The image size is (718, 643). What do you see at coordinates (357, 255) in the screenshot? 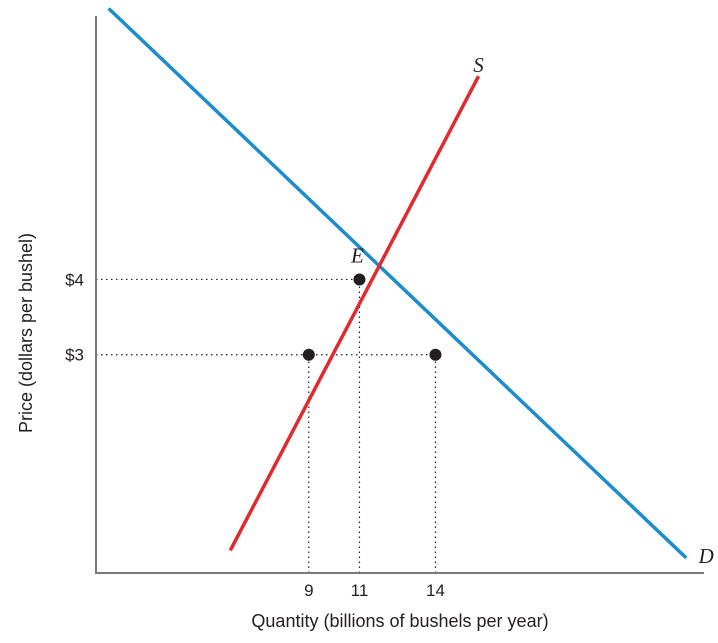
I see `point-label-e: E` at bounding box center [357, 255].